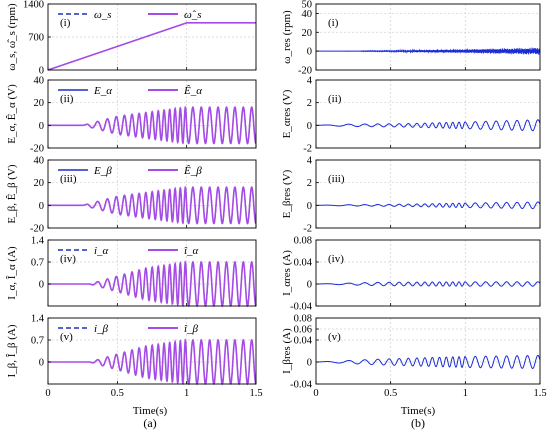 This screenshot has width=550, height=431. I want to click on panel-b4: -0.04 0 0.04 0.08 (iv) I_αres (A), so click(411, 274).